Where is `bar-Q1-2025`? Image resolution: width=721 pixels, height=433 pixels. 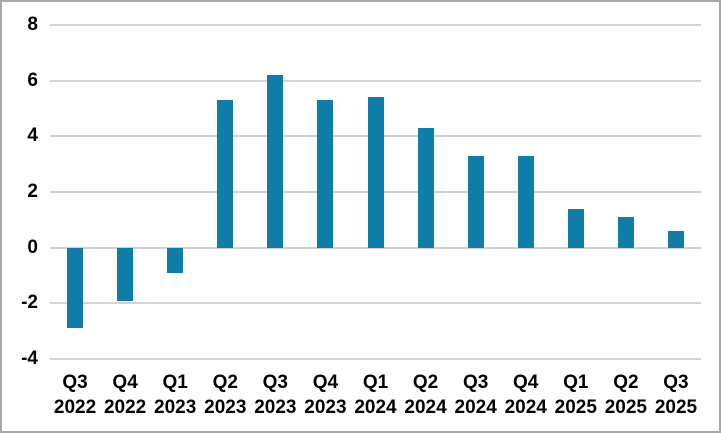 bar-Q1-2025 is located at coordinates (575, 228).